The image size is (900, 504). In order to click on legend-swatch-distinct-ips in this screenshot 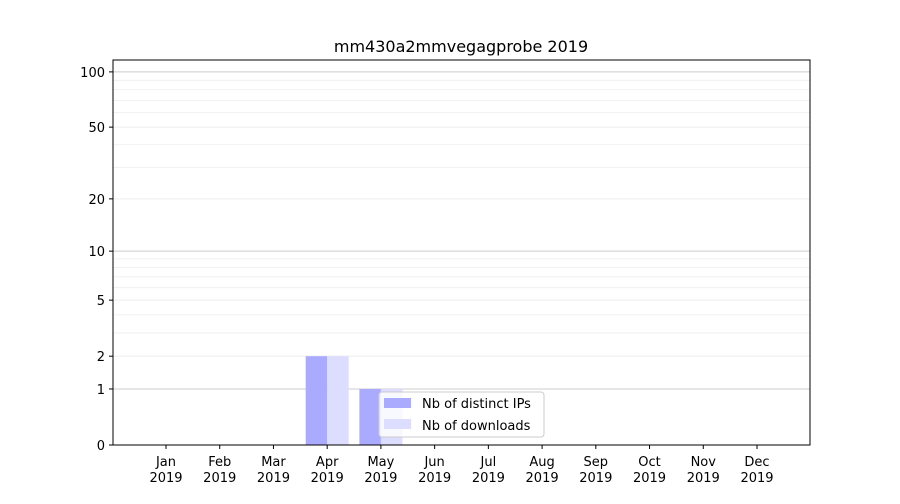, I will do `click(397, 403)`.